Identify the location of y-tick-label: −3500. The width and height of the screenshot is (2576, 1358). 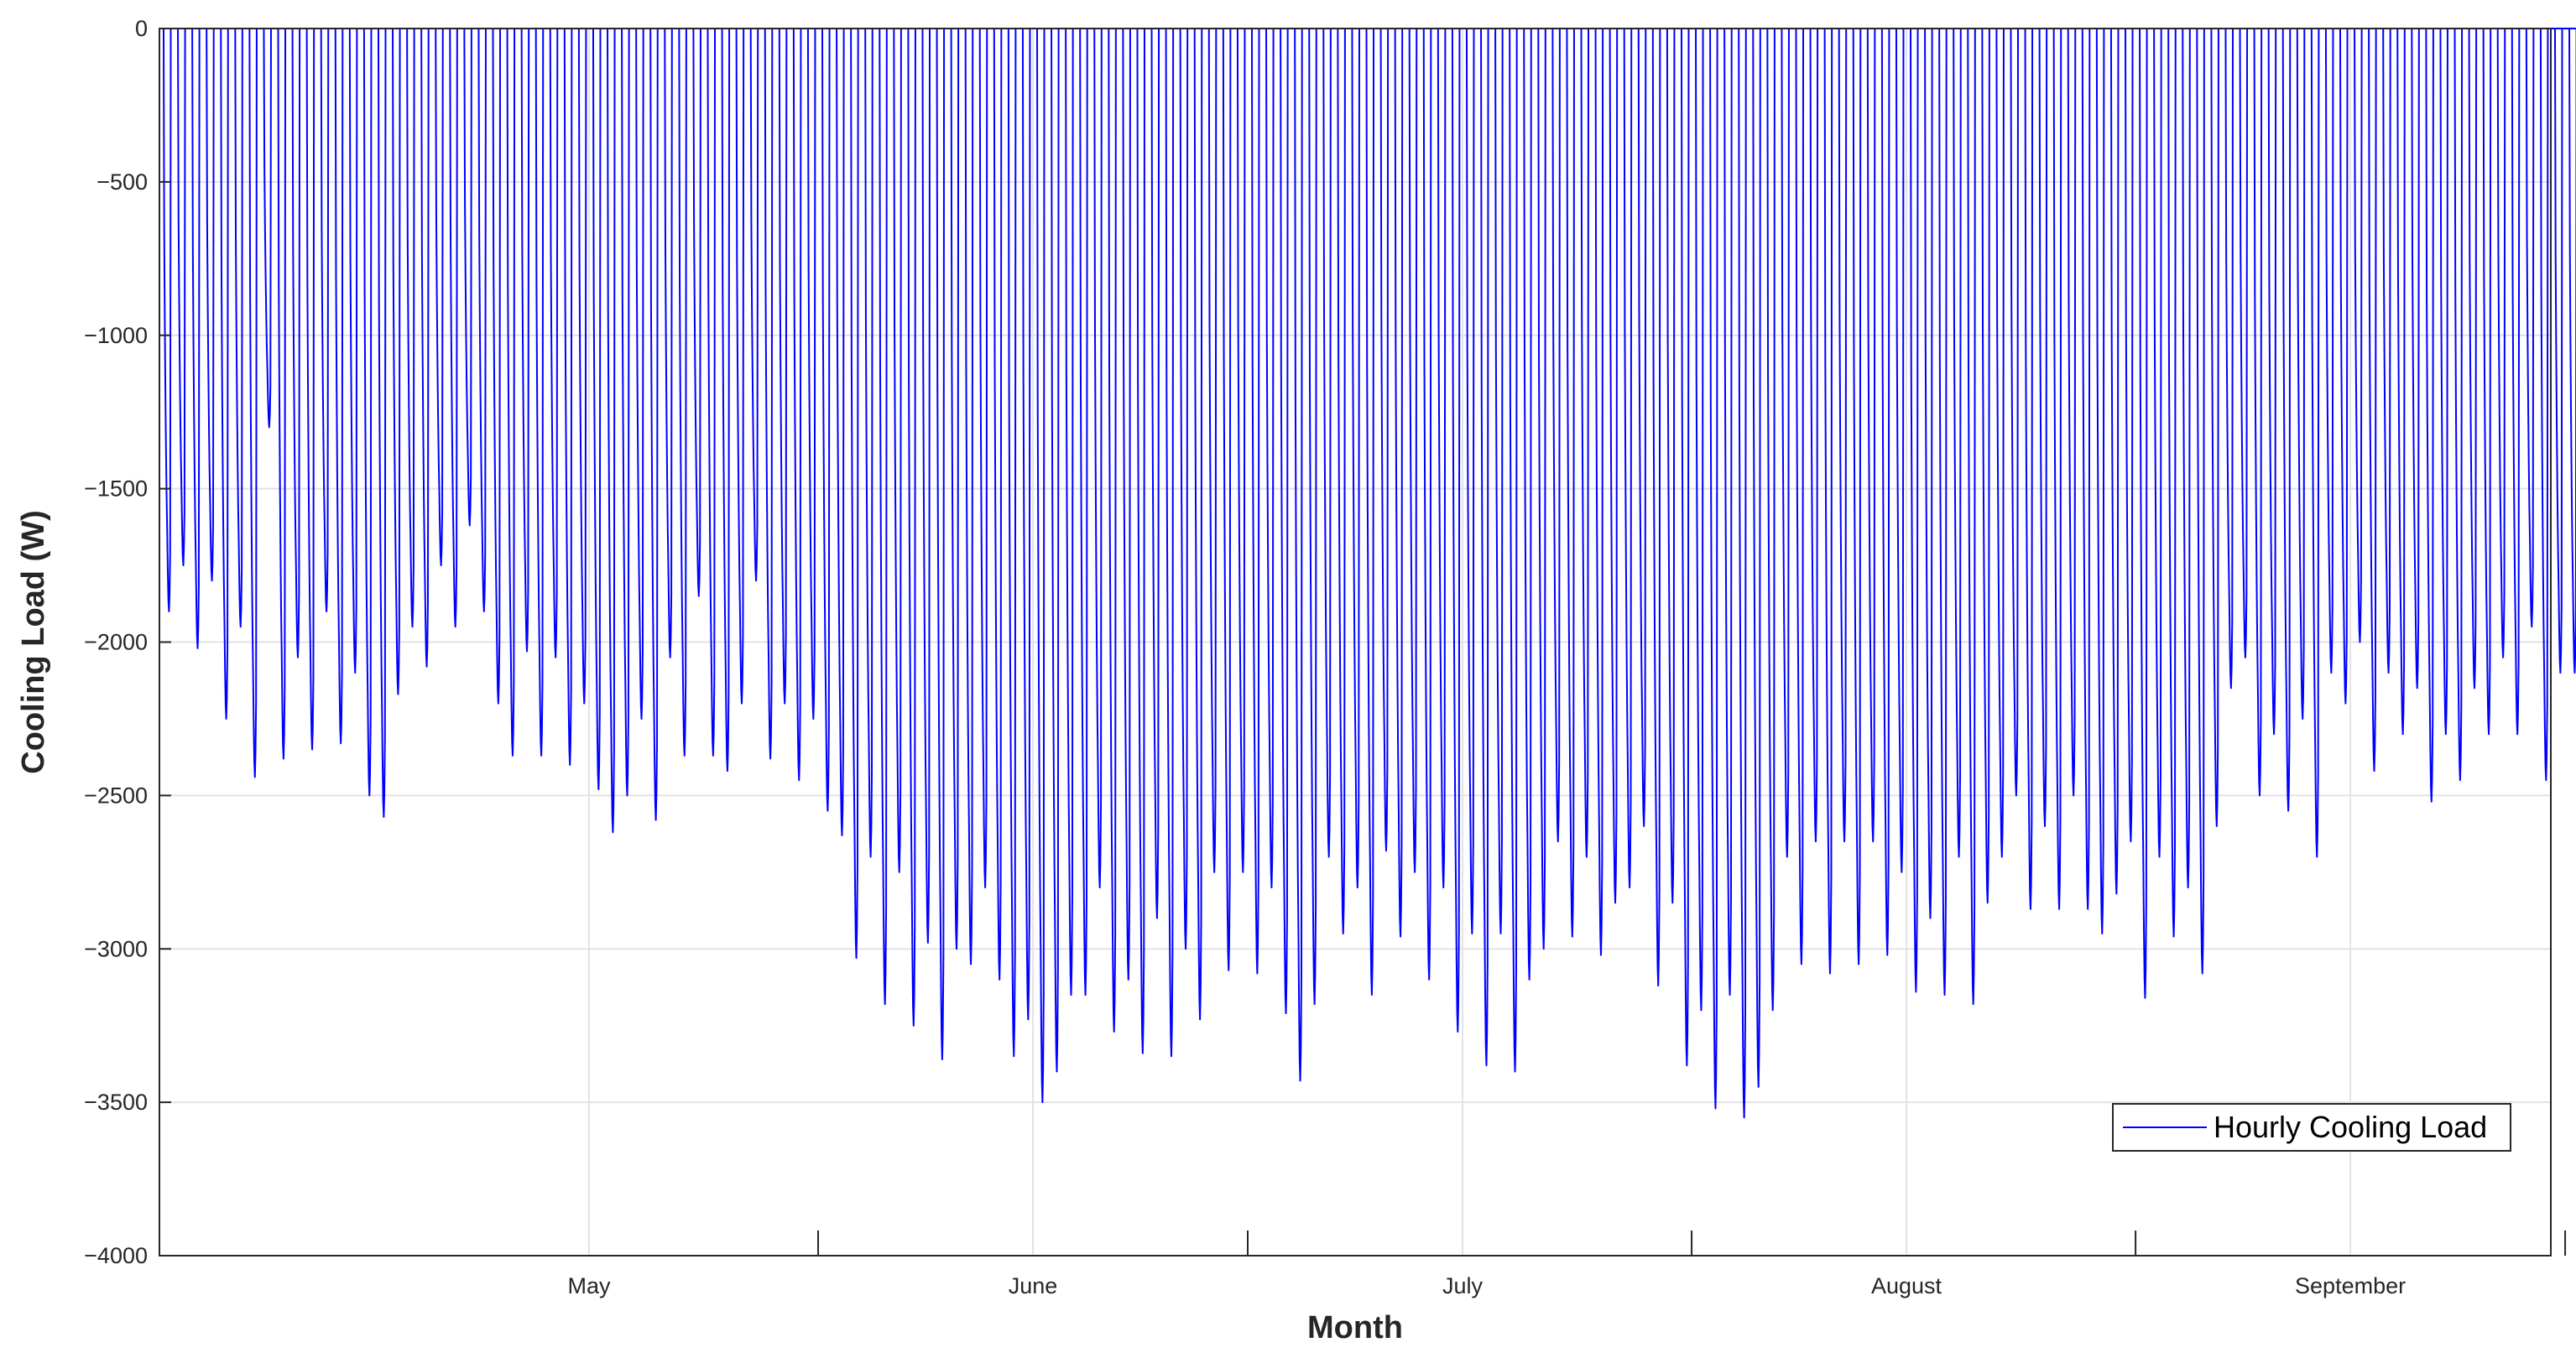
(116, 1102).